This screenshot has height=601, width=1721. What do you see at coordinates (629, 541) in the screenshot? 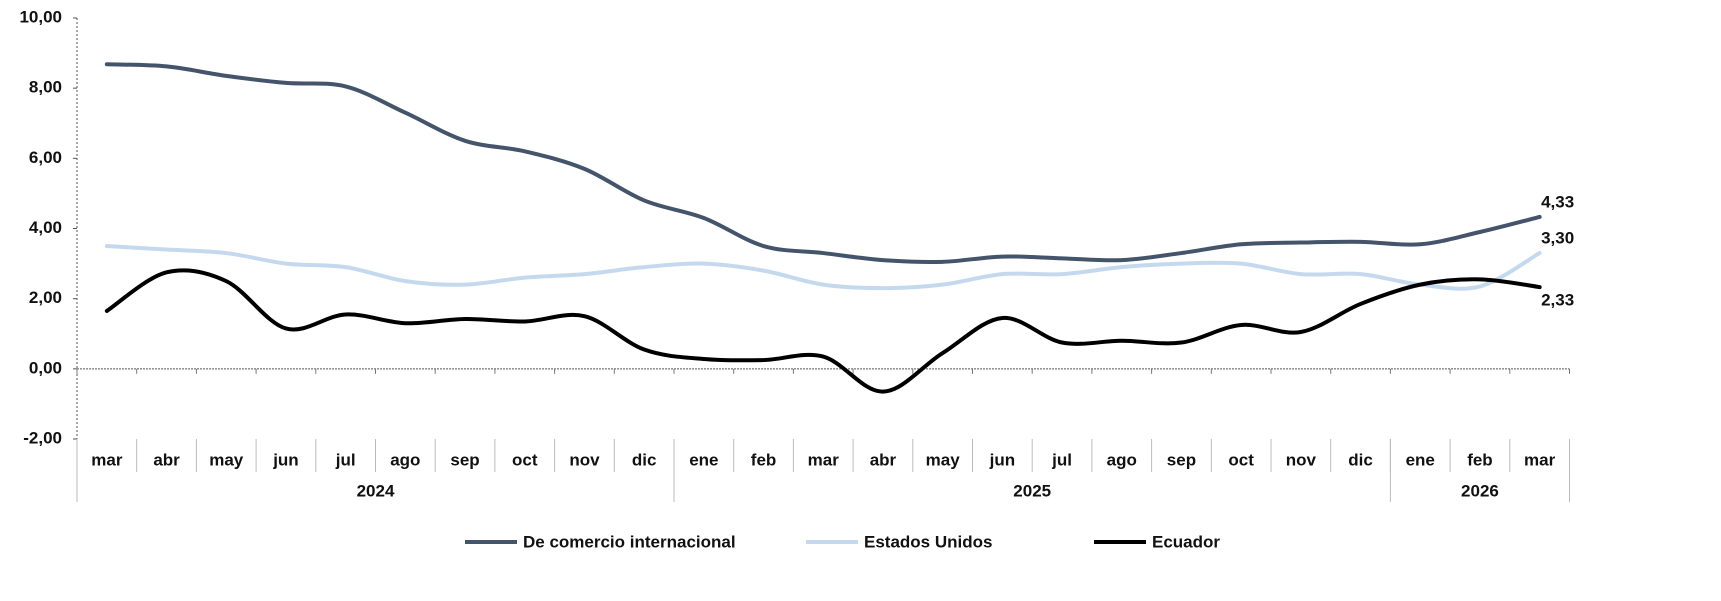
I see `legend-label: De comercio internacional` at bounding box center [629, 541].